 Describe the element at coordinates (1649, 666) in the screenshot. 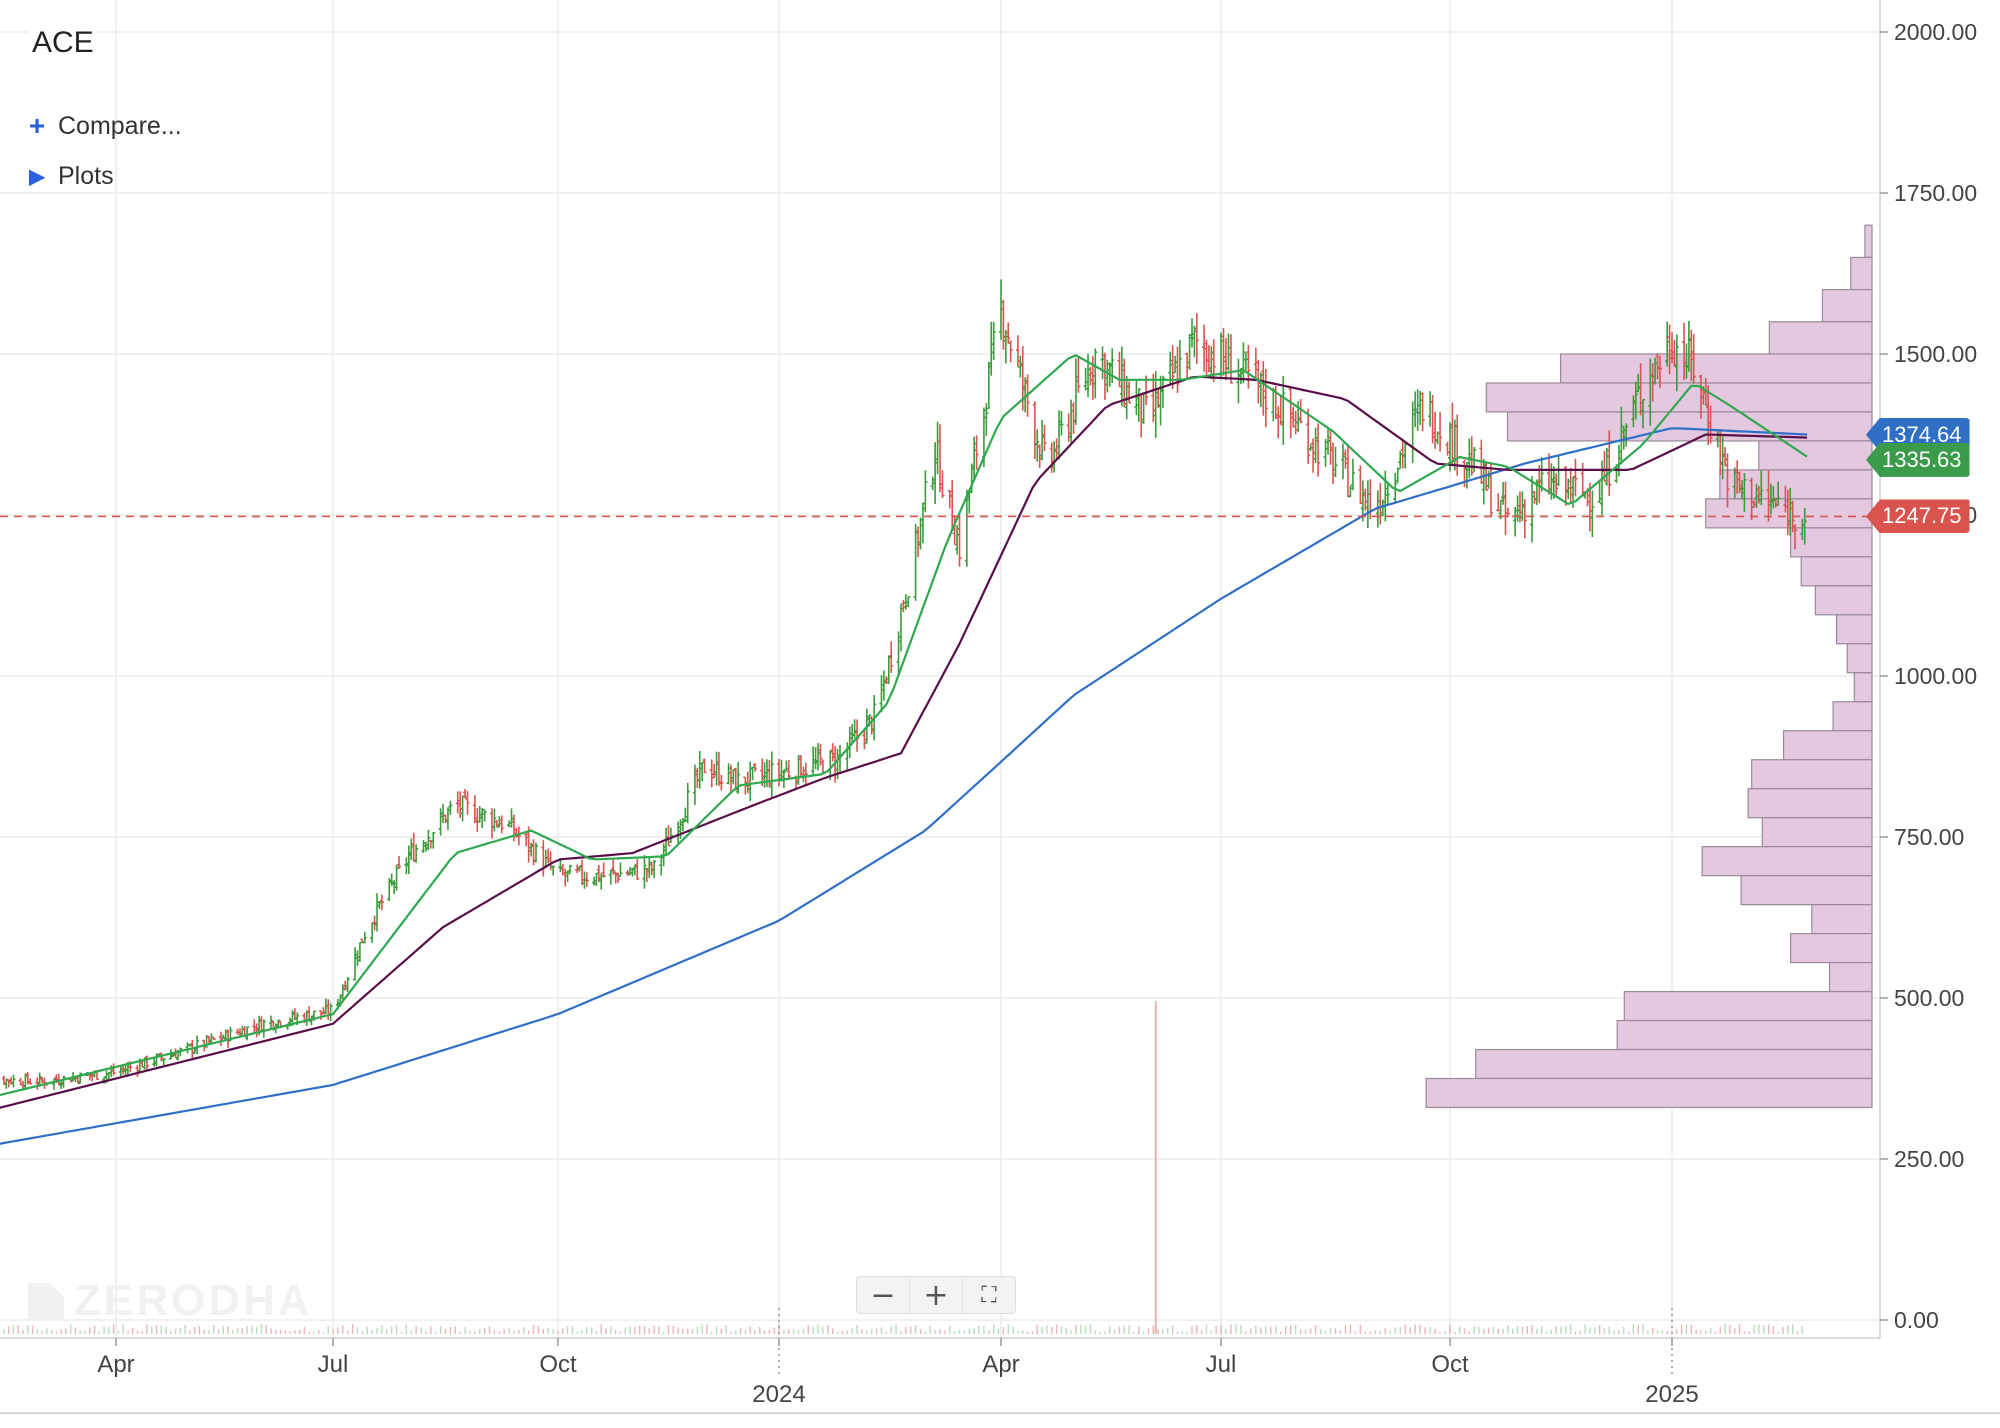

I see `volume-profile` at that location.